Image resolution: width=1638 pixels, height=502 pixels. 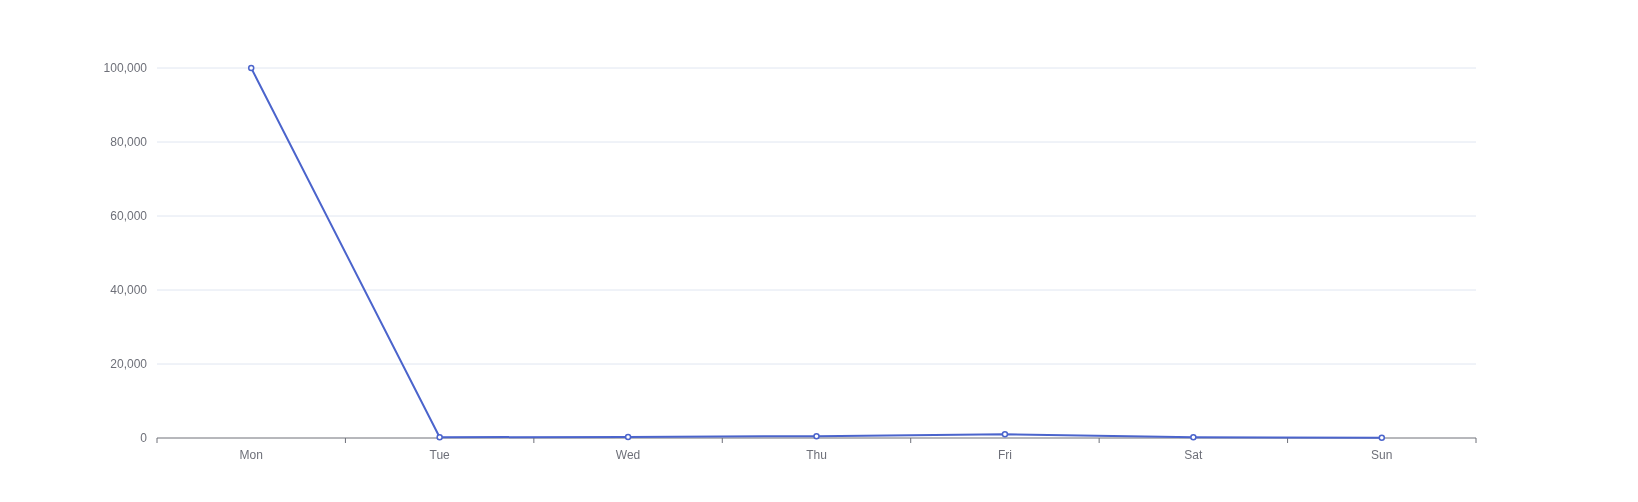 What do you see at coordinates (129, 290) in the screenshot?
I see `y-tick-label: 40,000` at bounding box center [129, 290].